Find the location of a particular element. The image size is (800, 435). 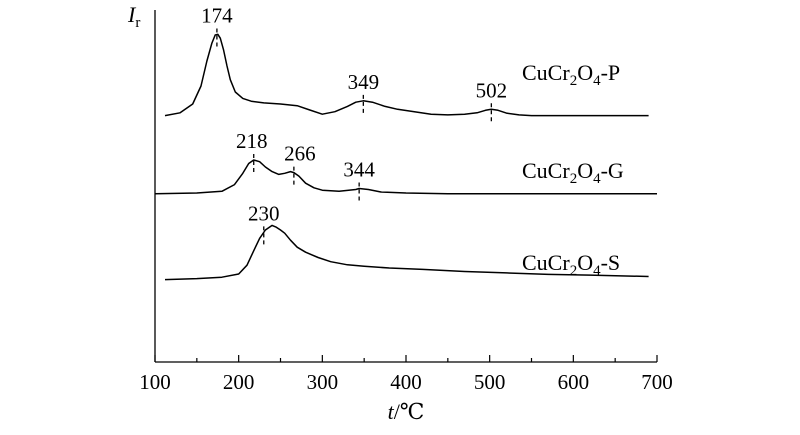

series-label-0: CuCr2O4-P is located at coordinates (571, 74).